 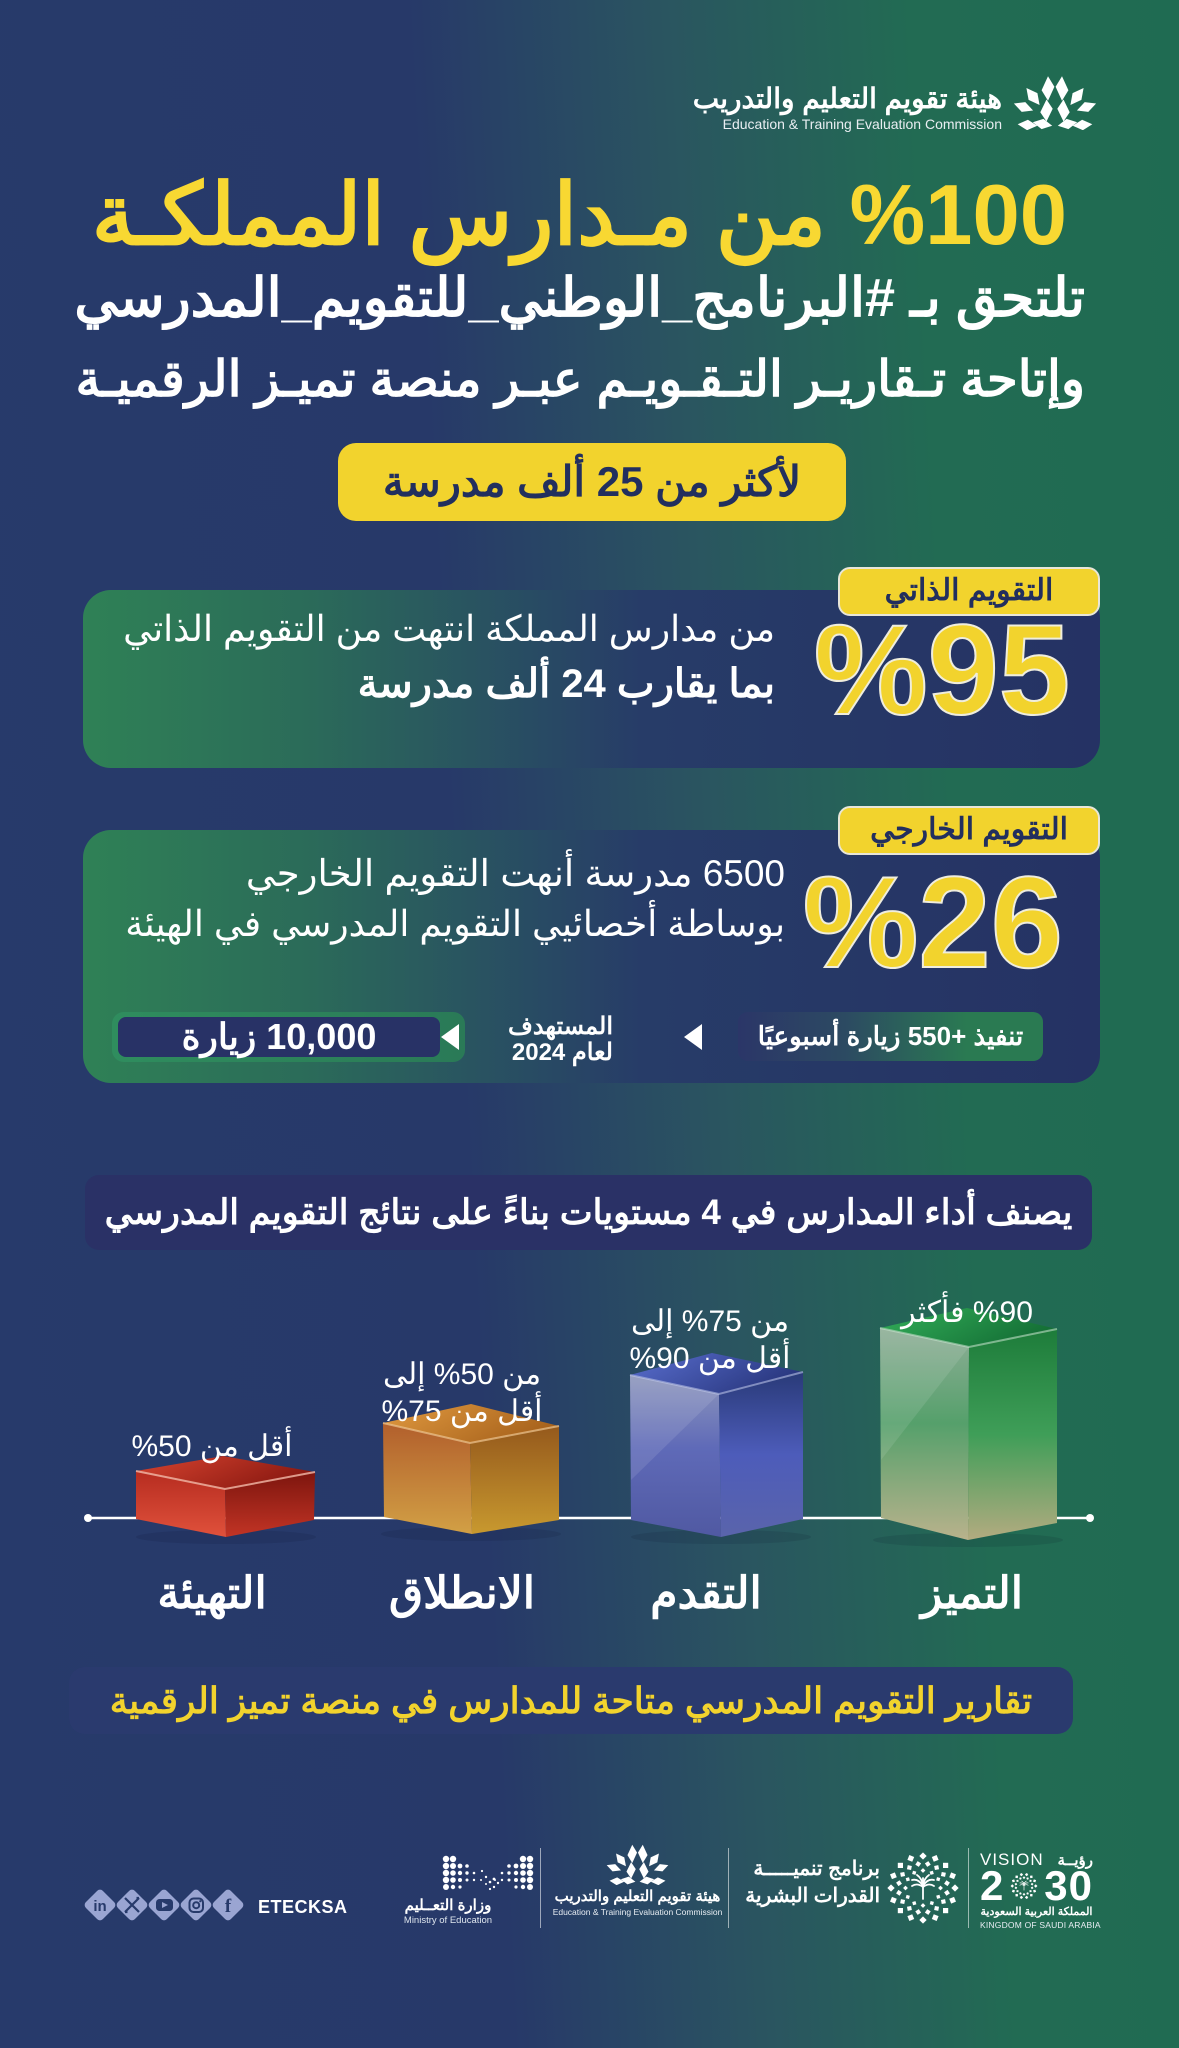 I want to click on svg-text: f, so click(x=228, y=1906).